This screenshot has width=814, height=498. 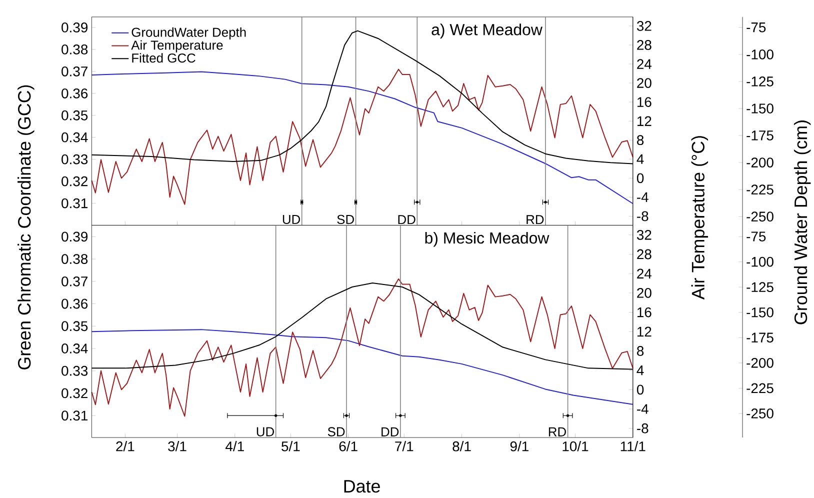 What do you see at coordinates (177, 46) in the screenshot?
I see `legend-label: Air Temperature` at bounding box center [177, 46].